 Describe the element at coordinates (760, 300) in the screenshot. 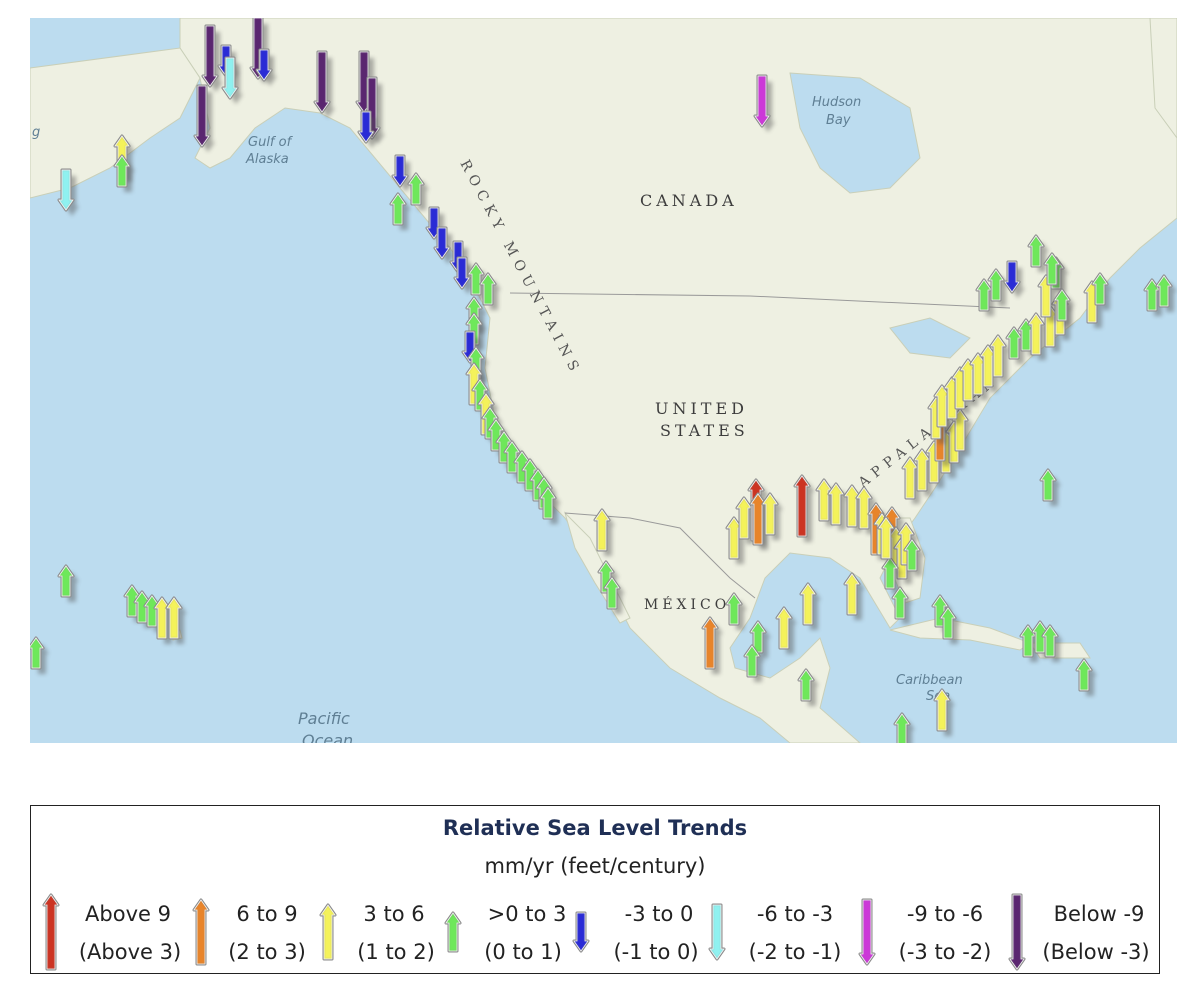

I see `border-us-canada` at that location.